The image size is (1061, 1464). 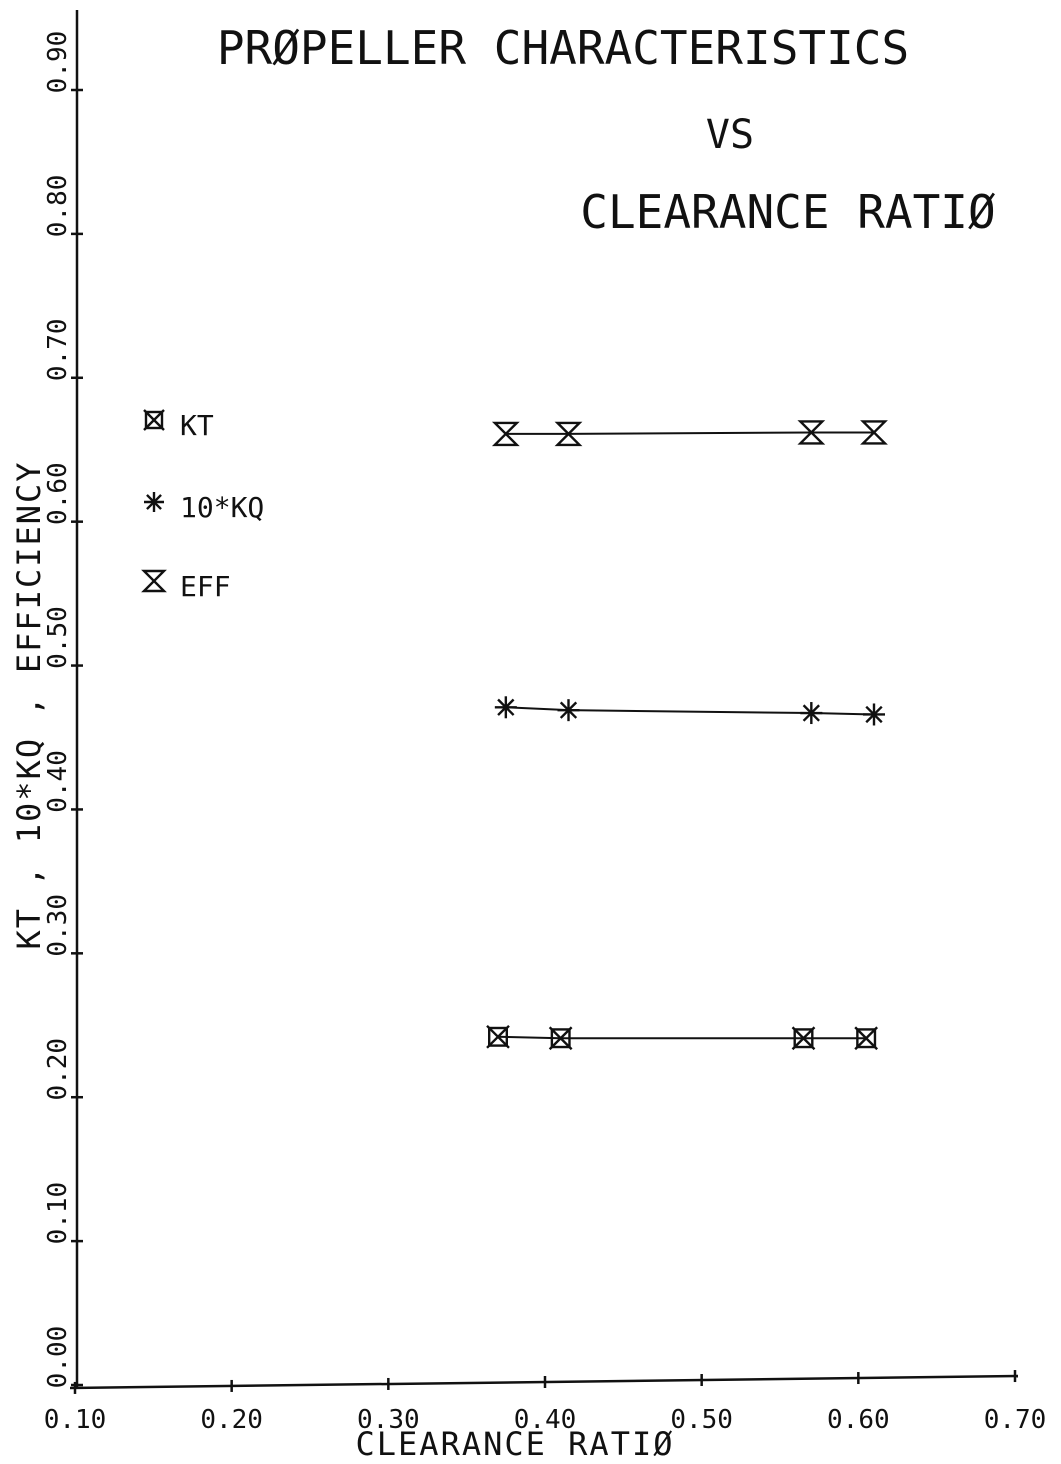 I want to click on y-tick-label: 0.30, so click(x=58, y=925).